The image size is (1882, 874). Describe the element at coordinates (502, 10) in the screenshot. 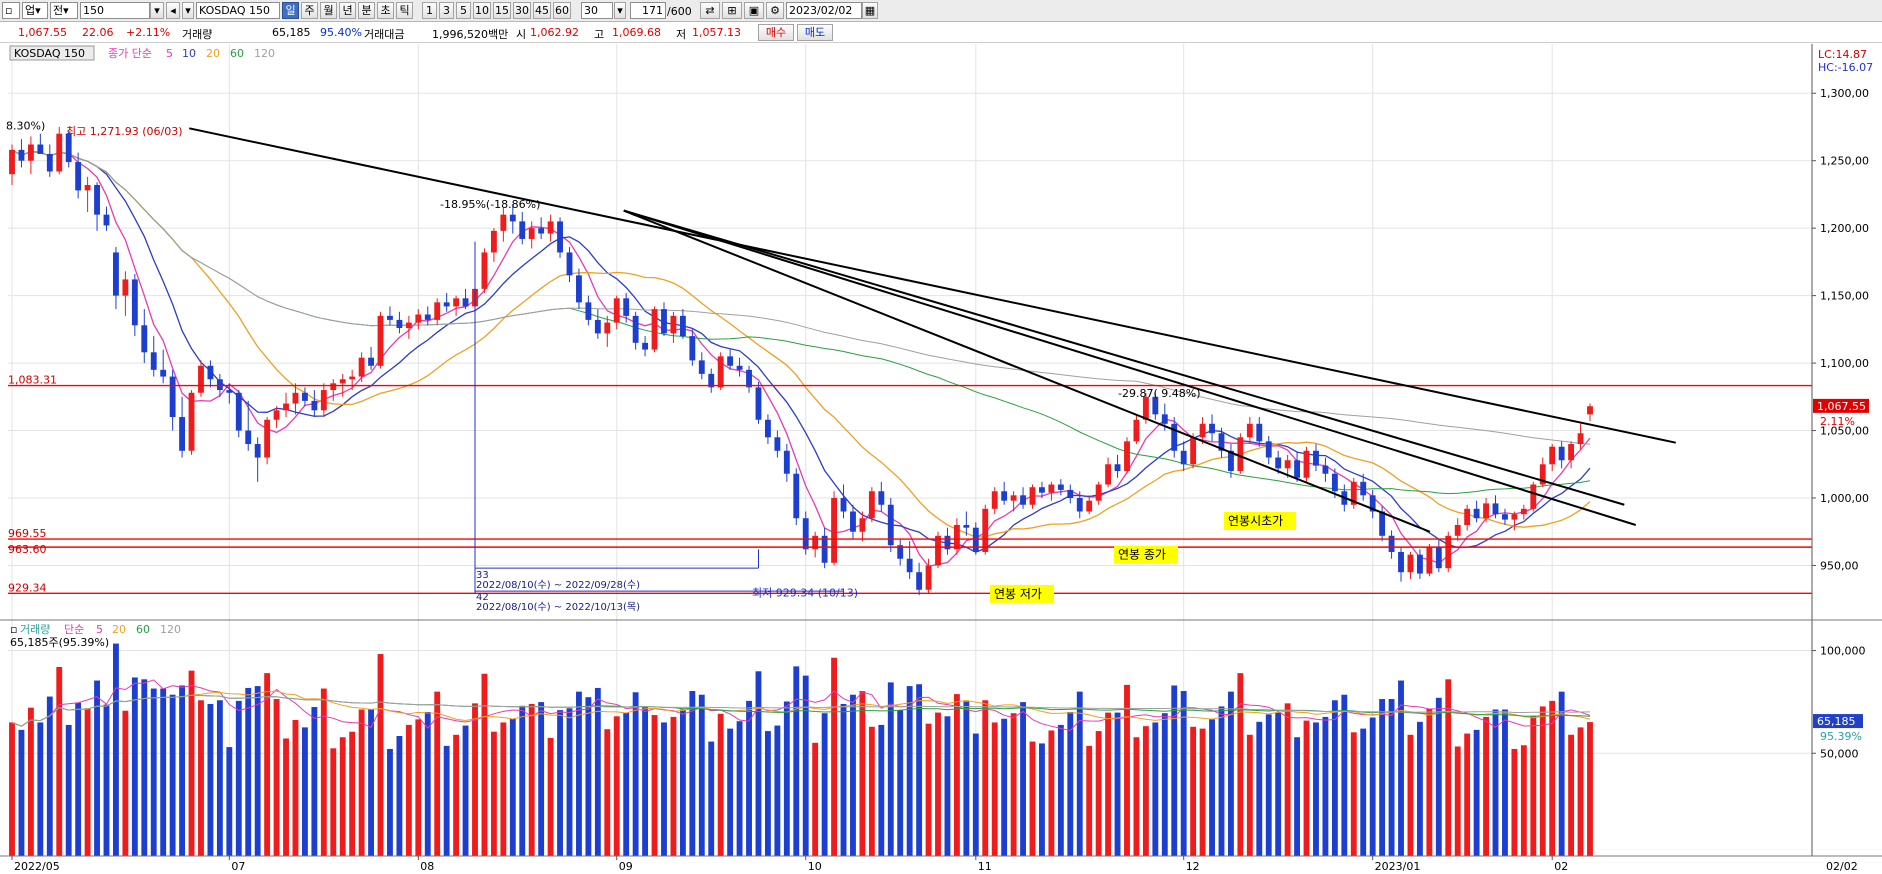

I see `interval-button-15: 15` at that location.